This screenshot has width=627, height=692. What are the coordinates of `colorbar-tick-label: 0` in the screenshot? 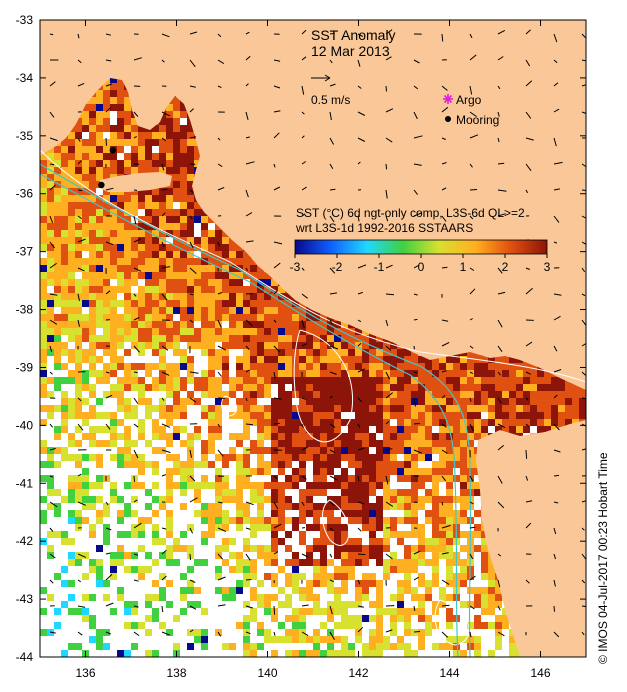 It's located at (421, 267).